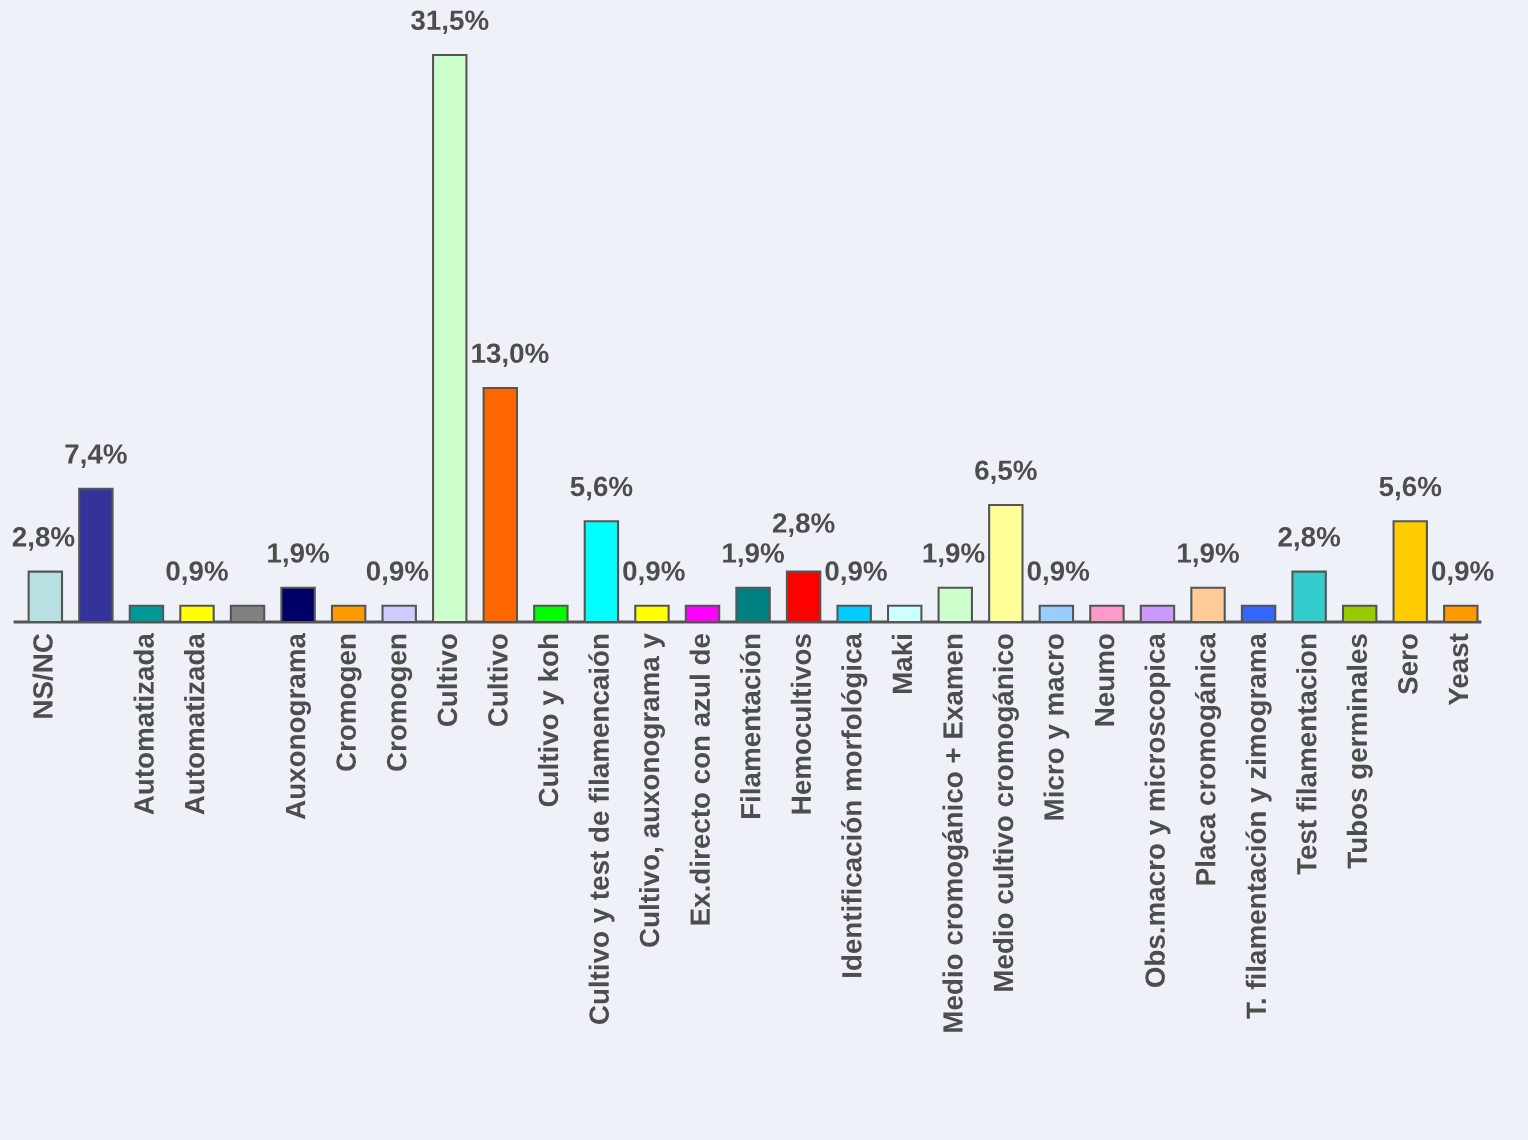 The height and width of the screenshot is (1140, 1528). What do you see at coordinates (510, 355) in the screenshot?
I see `data-label: 13,0%` at bounding box center [510, 355].